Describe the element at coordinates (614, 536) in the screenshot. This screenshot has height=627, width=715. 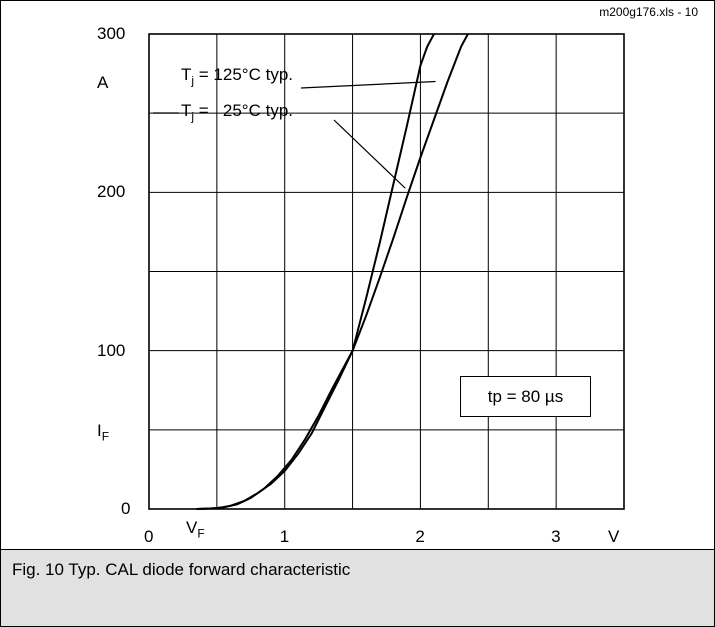
I see `x-axis-unit: V` at that location.